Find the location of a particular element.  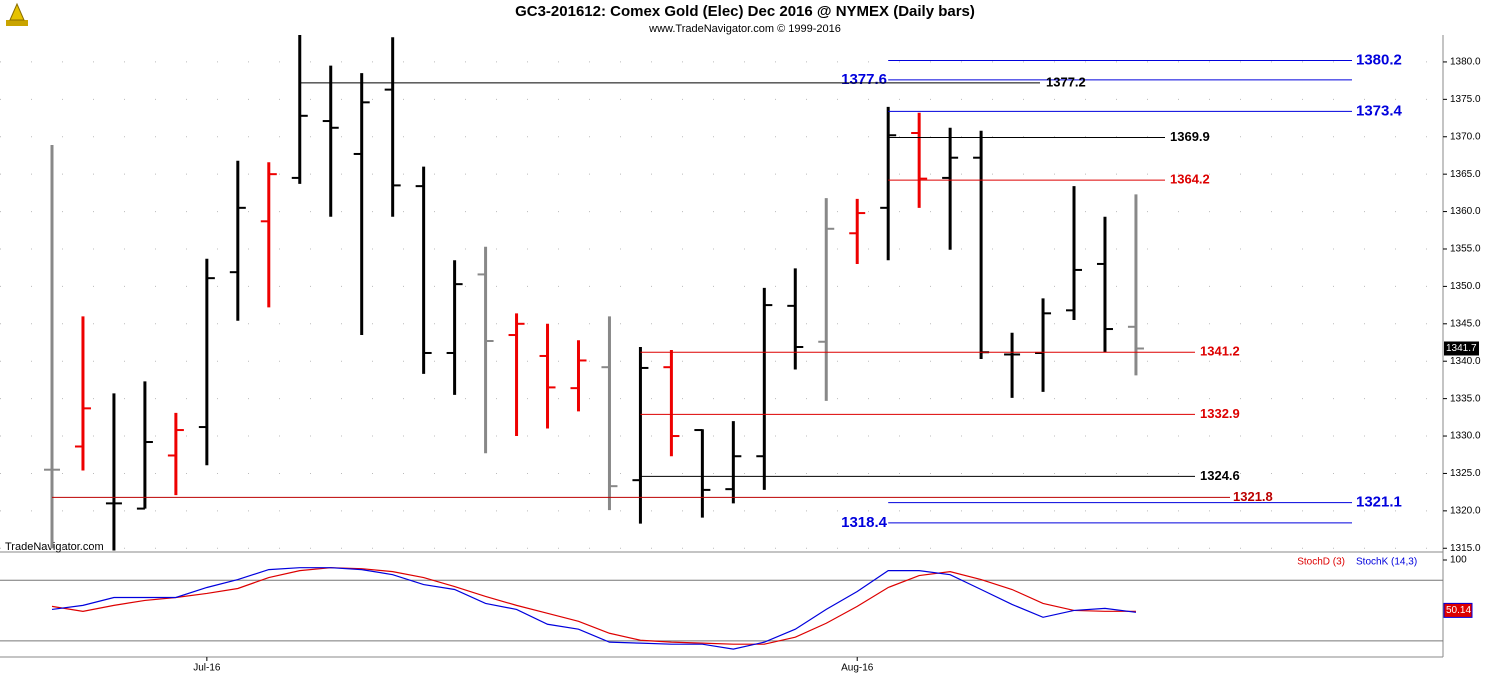

y-tick-label: 1315.0 is located at coordinates (1465, 548).